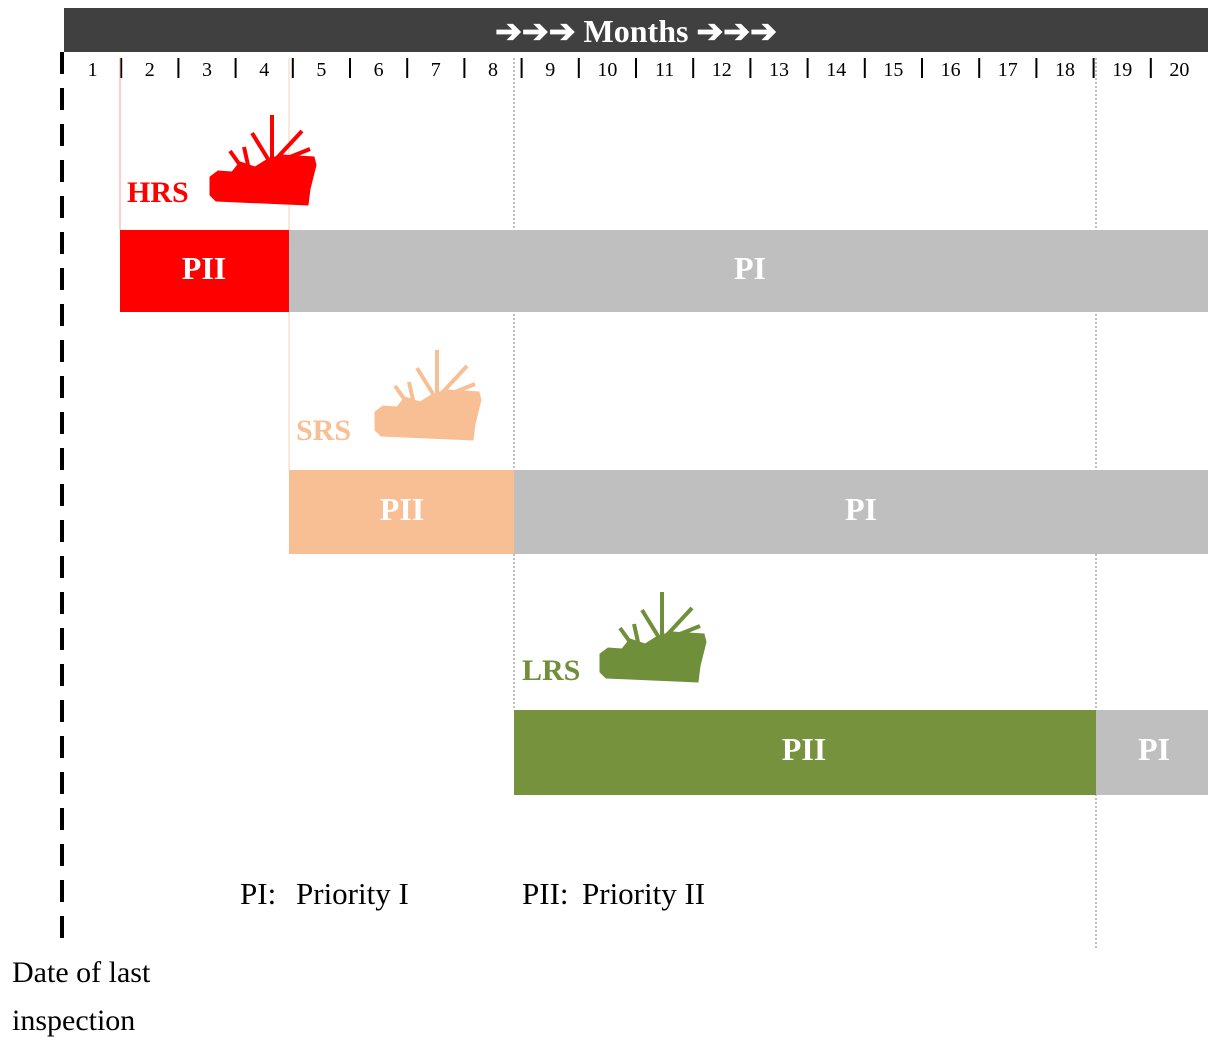 This screenshot has height=1041, width=1208. What do you see at coordinates (352, 893) in the screenshot?
I see `legend-text: Priority I` at bounding box center [352, 893].